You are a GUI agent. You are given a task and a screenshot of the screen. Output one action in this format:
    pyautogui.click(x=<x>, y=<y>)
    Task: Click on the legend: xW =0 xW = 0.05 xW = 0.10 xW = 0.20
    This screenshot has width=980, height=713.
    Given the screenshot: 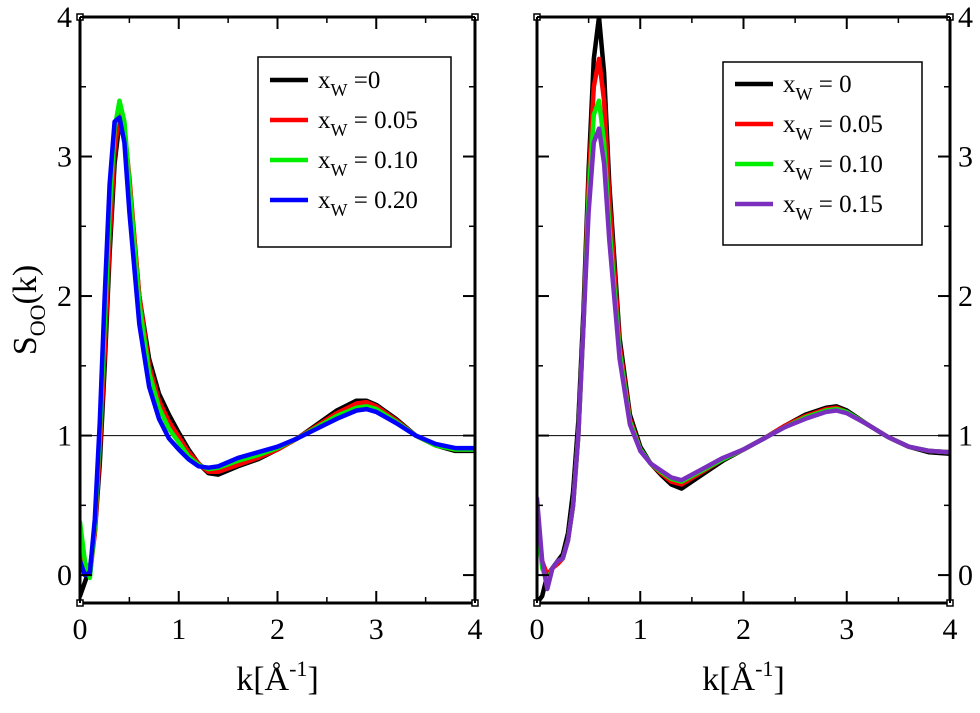 What is the action you would take?
    pyautogui.click(x=354, y=152)
    